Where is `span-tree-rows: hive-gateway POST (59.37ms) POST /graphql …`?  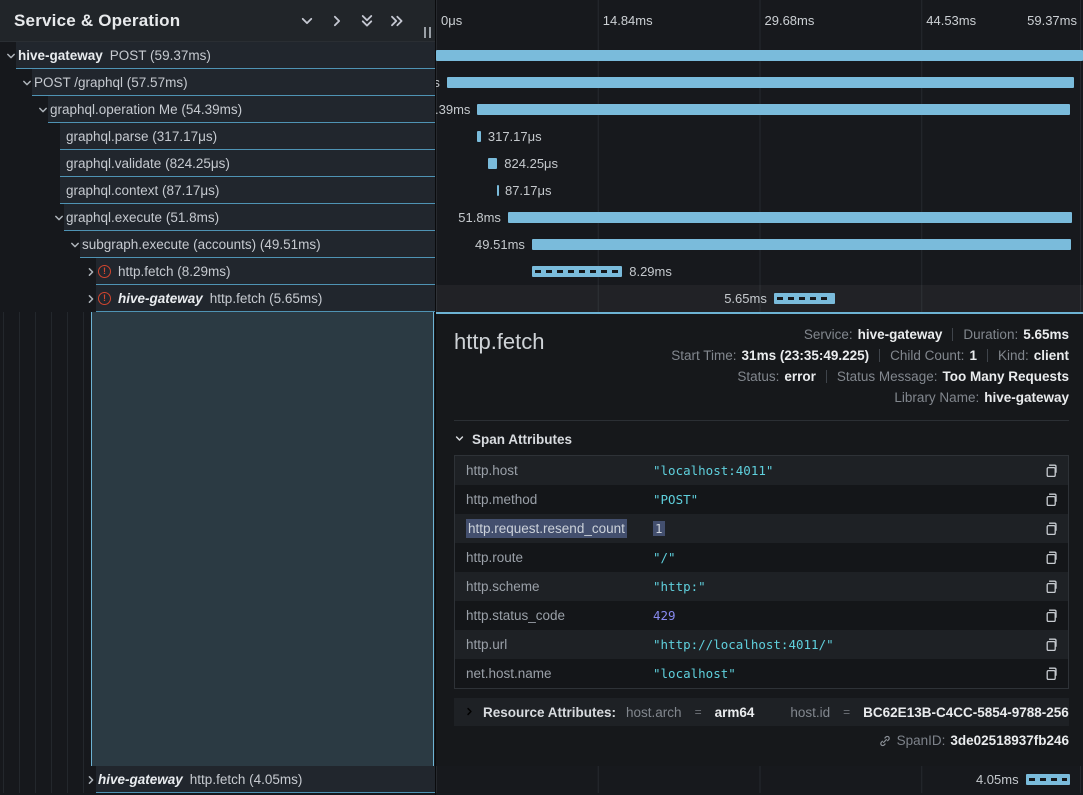
span-tree-rows: hive-gateway POST (59.37ms) POST /graphql … is located at coordinates (217, 177).